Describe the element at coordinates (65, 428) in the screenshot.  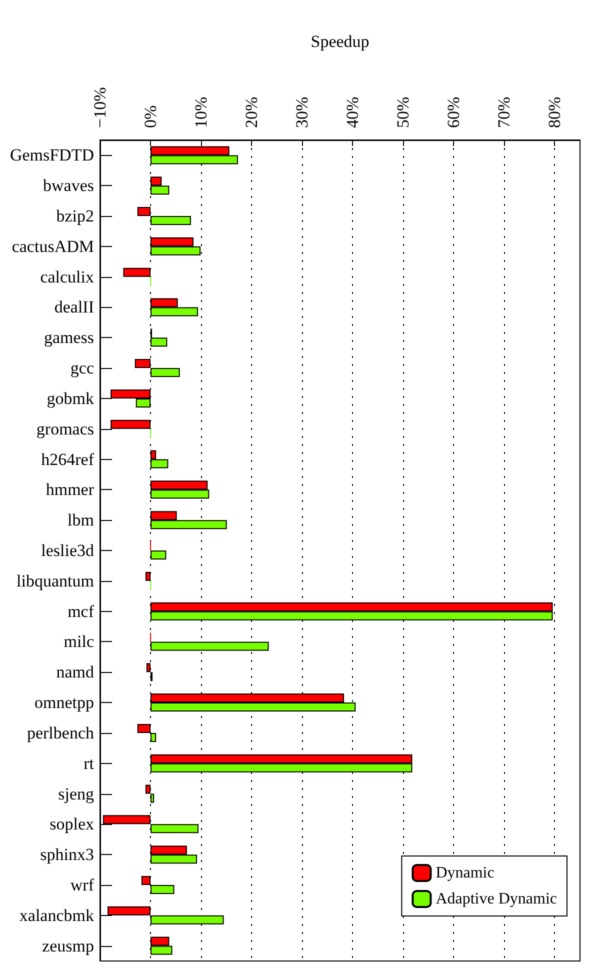
I see `y-tick-label: gromacs` at that location.